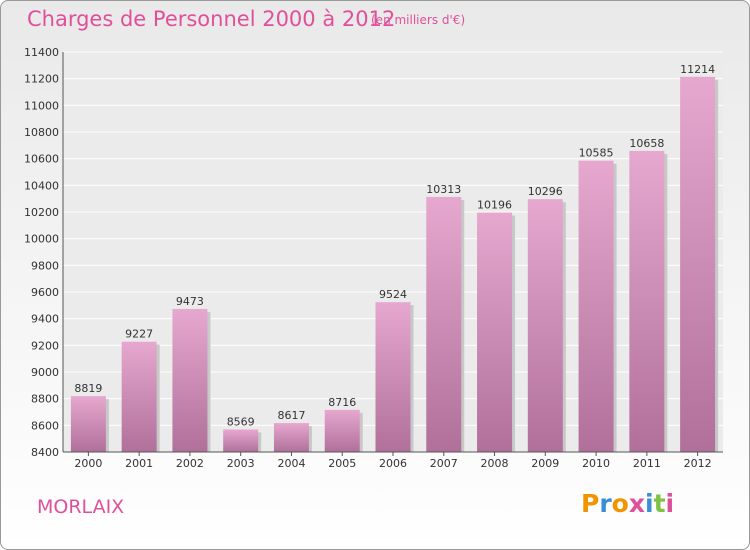  What do you see at coordinates (291, 415) in the screenshot?
I see `bar-value-label: 8617` at bounding box center [291, 415].